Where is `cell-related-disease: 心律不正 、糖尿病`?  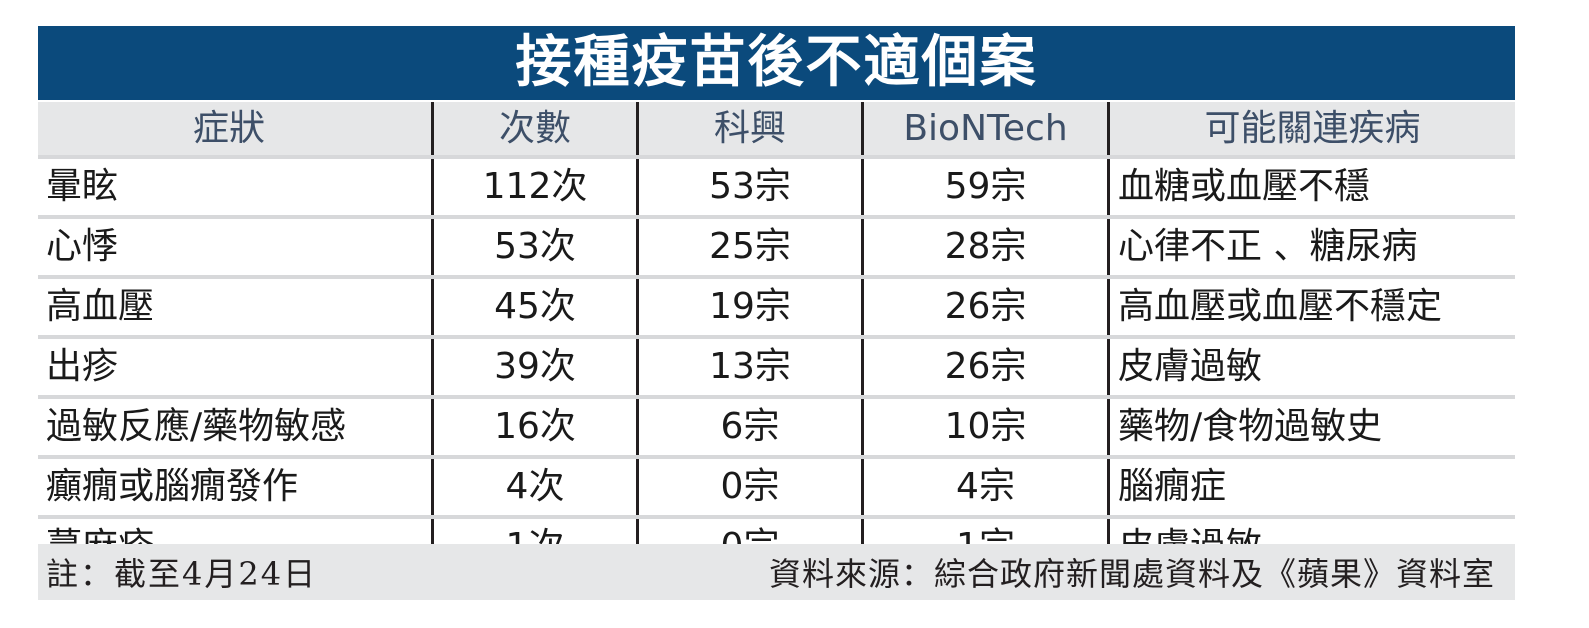
cell-related-disease: 心律不正 、糖尿病 is located at coordinates (1311, 247).